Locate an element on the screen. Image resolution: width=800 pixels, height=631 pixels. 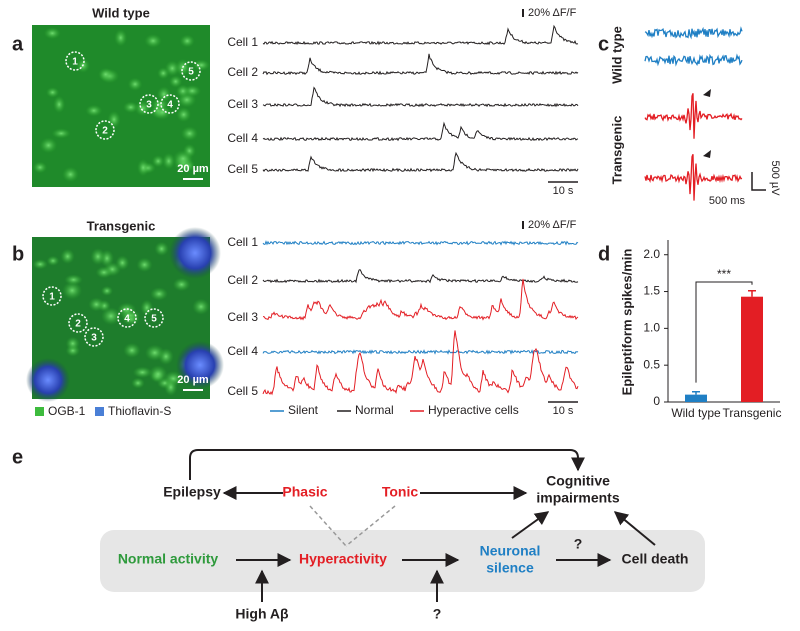
scale-label: 10 s is located at coordinates (563, 191).